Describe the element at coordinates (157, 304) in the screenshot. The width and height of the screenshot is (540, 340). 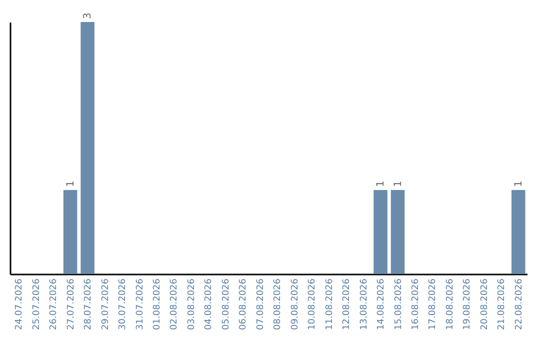
I see `x-tick-label: 01.08.2026` at that location.